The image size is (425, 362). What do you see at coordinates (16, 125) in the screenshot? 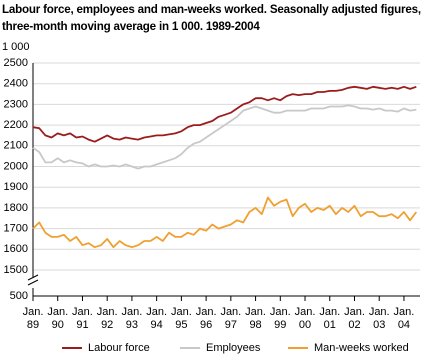
I see `y-tick-label: 2200` at bounding box center [16, 125].